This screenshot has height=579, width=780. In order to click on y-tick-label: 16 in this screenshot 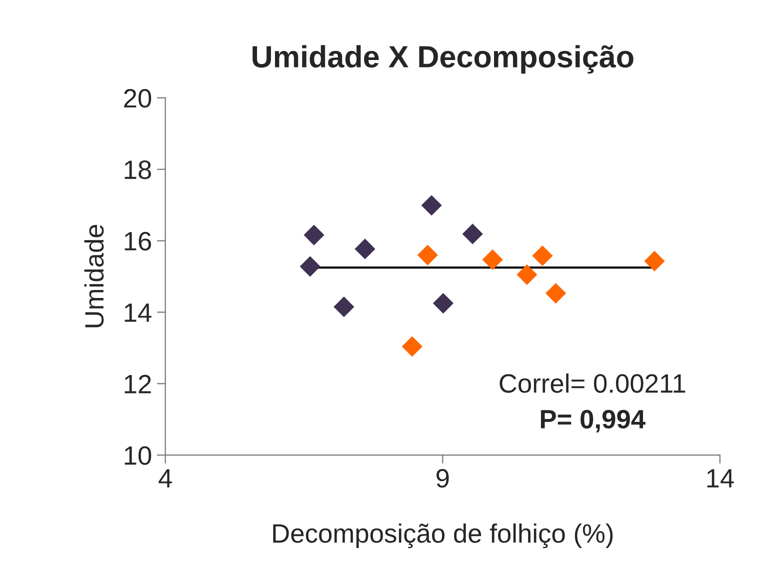, I will do `click(138, 241)`.